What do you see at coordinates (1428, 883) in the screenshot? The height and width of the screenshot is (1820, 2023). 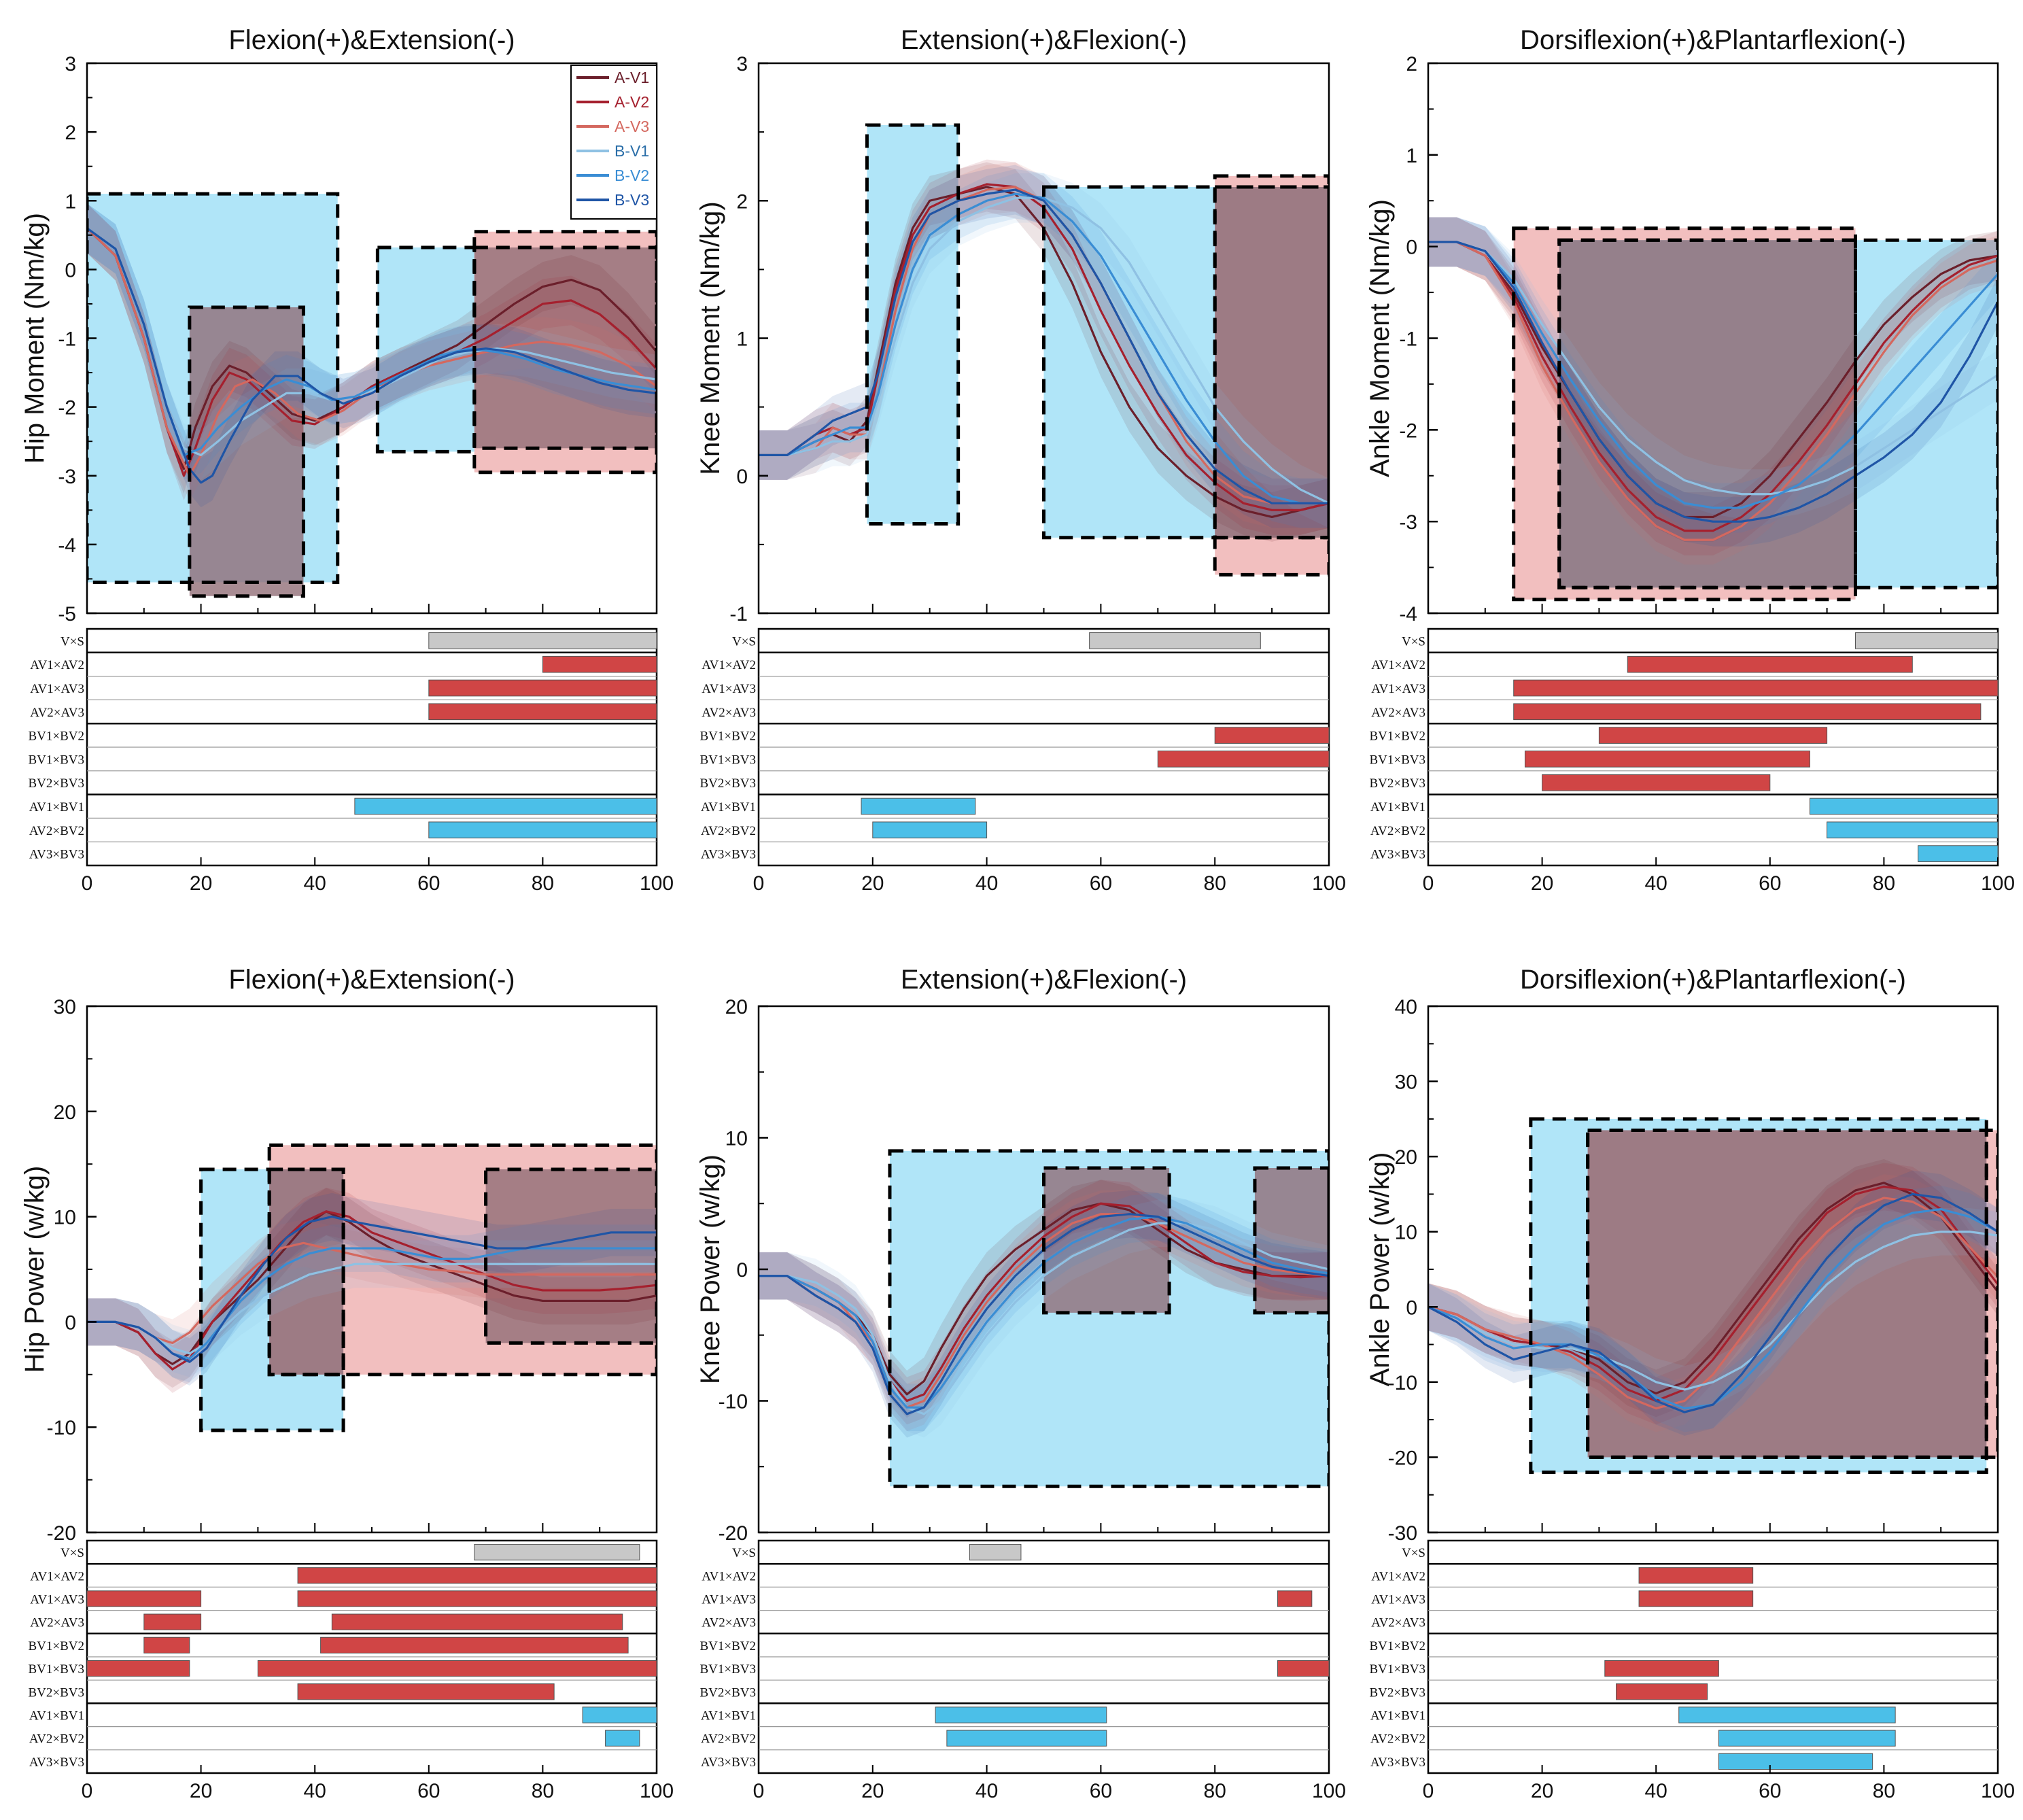 I see `x-tick-label: 0` at bounding box center [1428, 883].